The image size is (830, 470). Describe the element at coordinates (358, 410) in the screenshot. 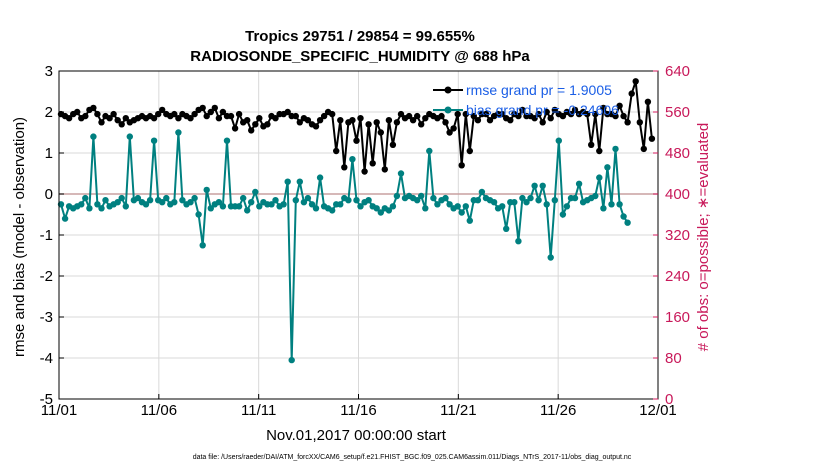

I see `x-tick-label: 11/16` at that location.